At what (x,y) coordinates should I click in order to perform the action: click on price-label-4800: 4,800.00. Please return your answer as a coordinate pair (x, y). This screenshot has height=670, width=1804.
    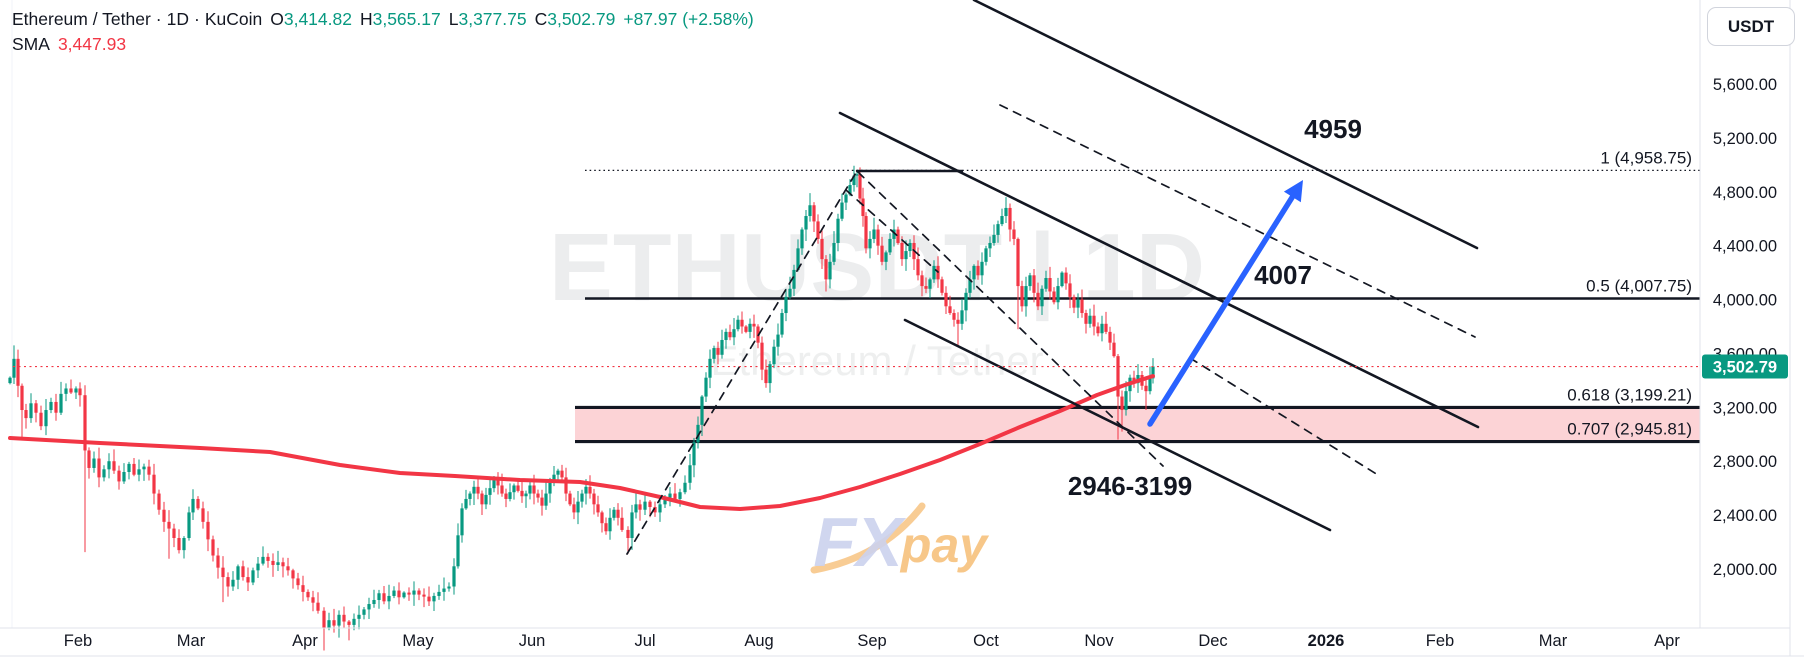
    Looking at the image, I should click on (1745, 193).